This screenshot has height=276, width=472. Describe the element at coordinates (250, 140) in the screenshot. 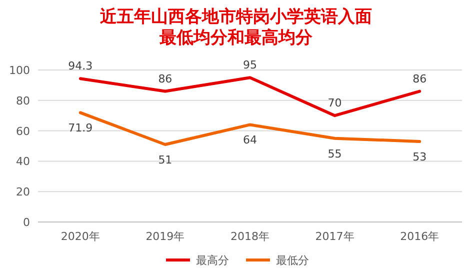

I see `data-label: 64` at that location.